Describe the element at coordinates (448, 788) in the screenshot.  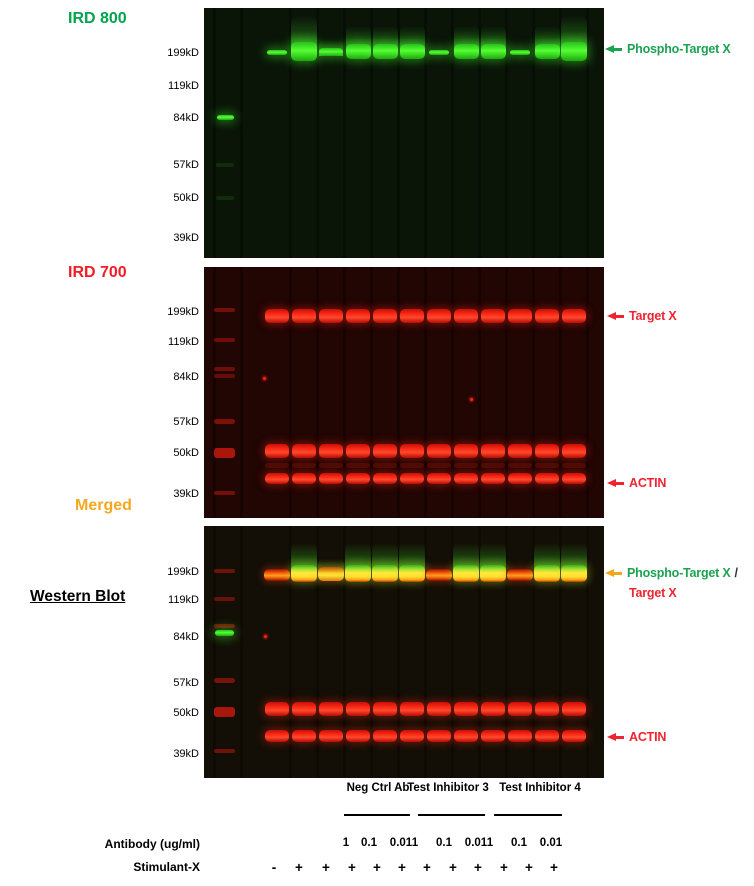
I see `treatment-group-label: Test Inhibitor 3` at that location.